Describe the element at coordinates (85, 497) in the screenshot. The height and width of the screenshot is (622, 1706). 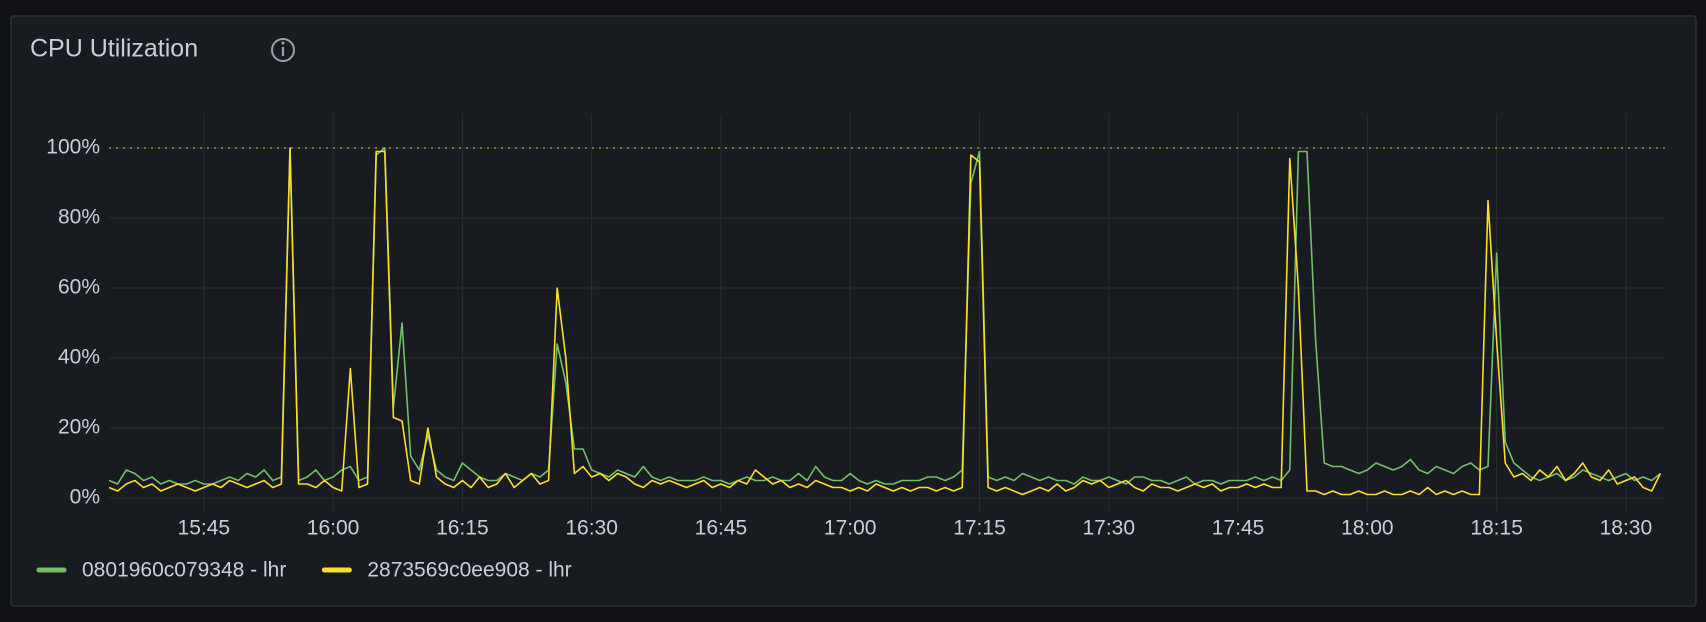
I see `y-tick-label: 0%` at that location.